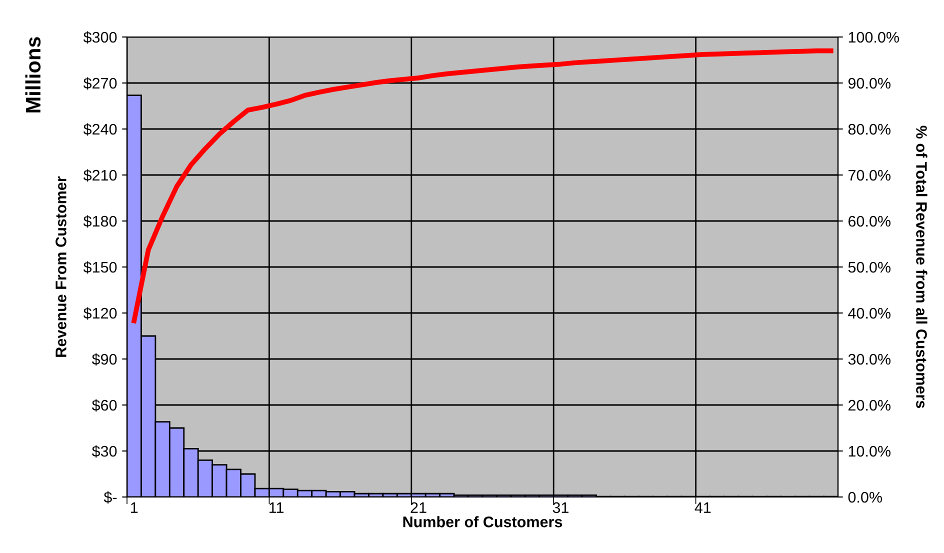 The image size is (944, 553). Describe the element at coordinates (869, 267) in the screenshot. I see `y2-tick-label: 50.0%` at that location.